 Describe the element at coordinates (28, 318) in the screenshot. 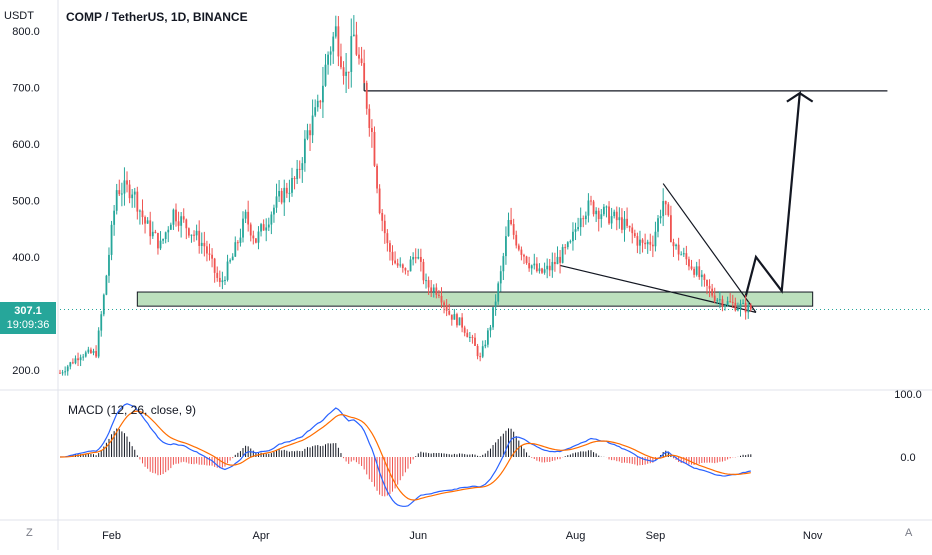

I see `last-price-badge: 307.1 19:09:36` at that location.